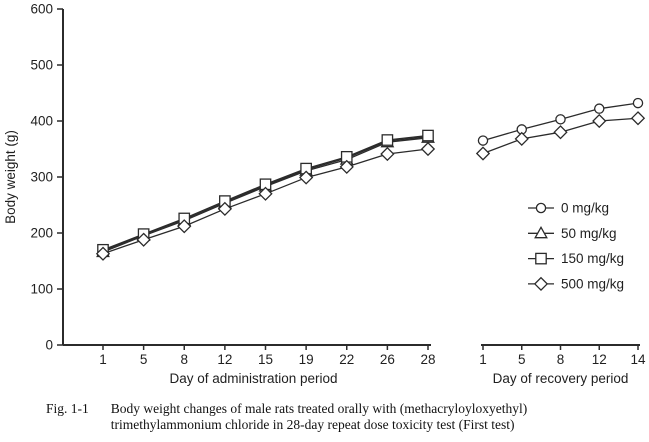  Describe the element at coordinates (638, 359) in the screenshot. I see `x-tick-label: 14` at that location.